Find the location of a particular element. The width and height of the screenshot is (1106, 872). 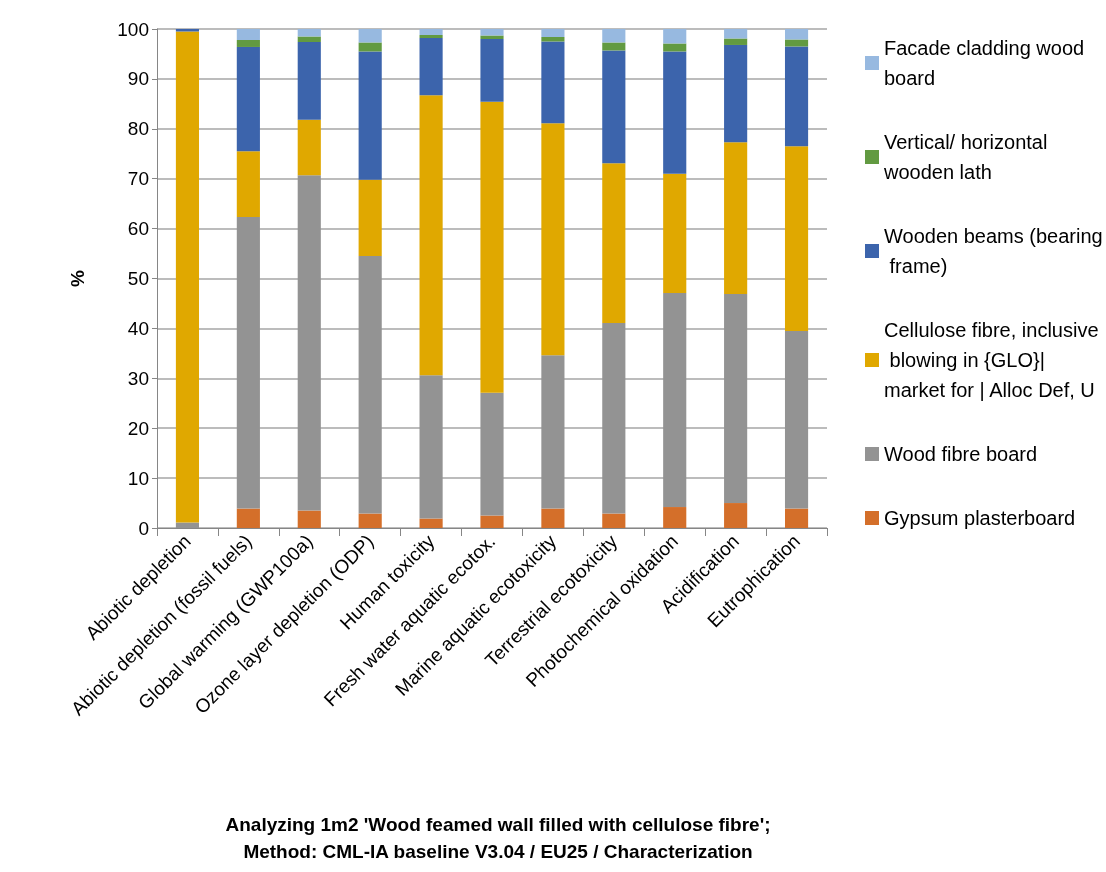

y-tick-label: 0 is located at coordinates (143, 528).